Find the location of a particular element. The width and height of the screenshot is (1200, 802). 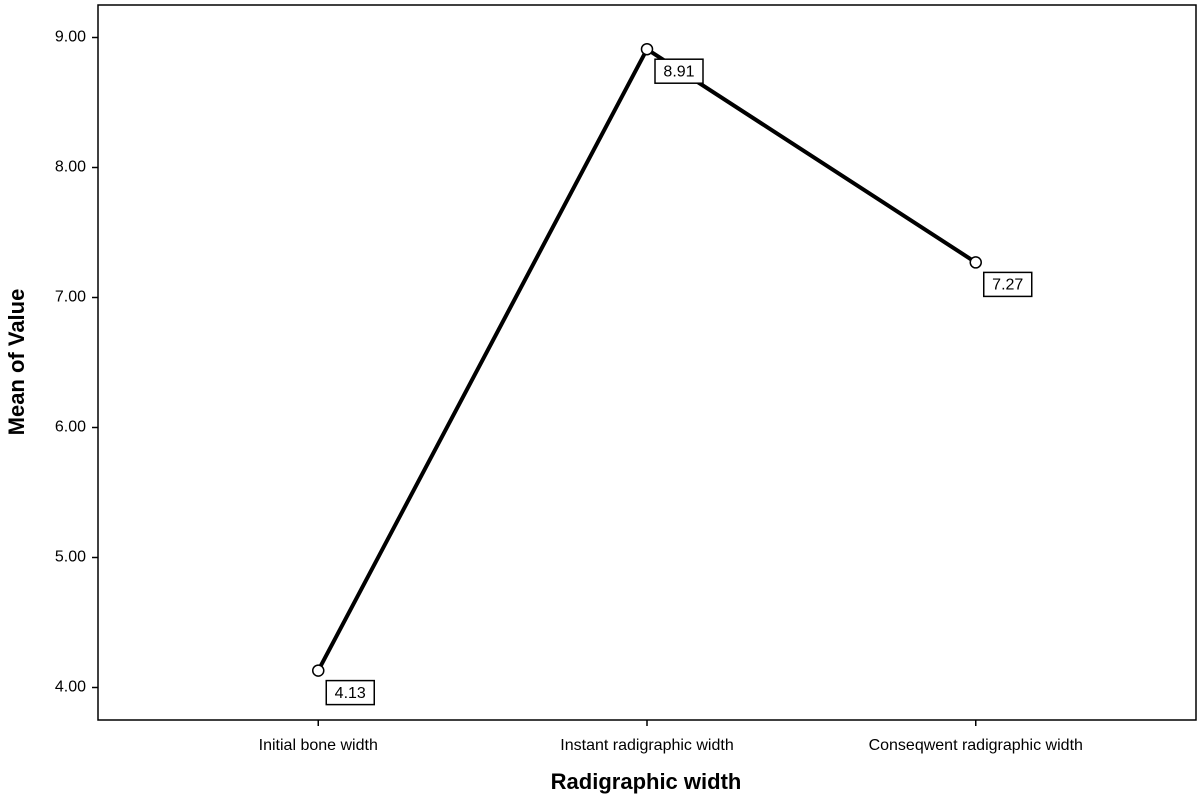

x-tick-label: Conseqwent radigraphic width is located at coordinates (976, 745).